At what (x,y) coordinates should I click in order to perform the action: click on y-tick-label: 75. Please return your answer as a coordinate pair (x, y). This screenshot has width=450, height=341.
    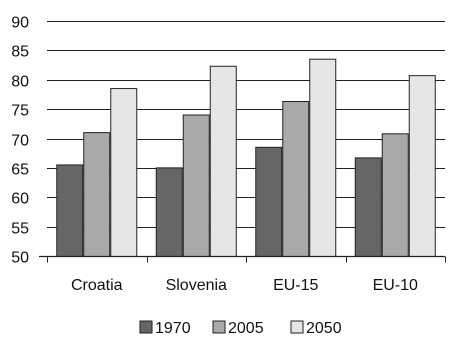
    Looking at the image, I should click on (20, 111).